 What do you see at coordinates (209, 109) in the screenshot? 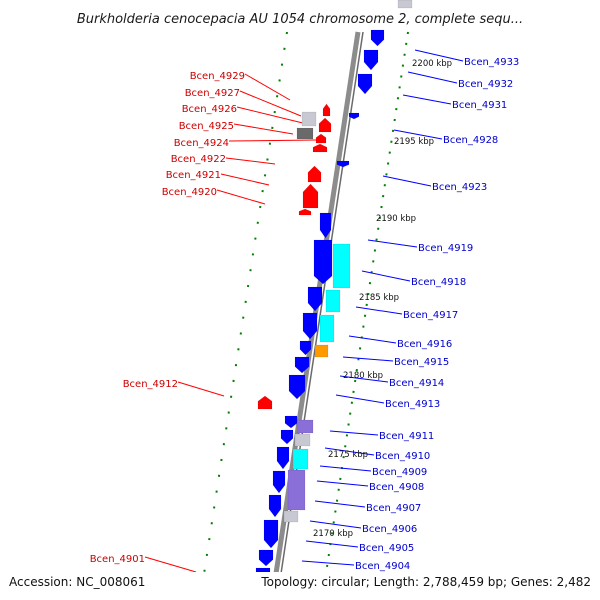
I see `gene-label-bcen-4926: Bcen_4926` at bounding box center [209, 109].